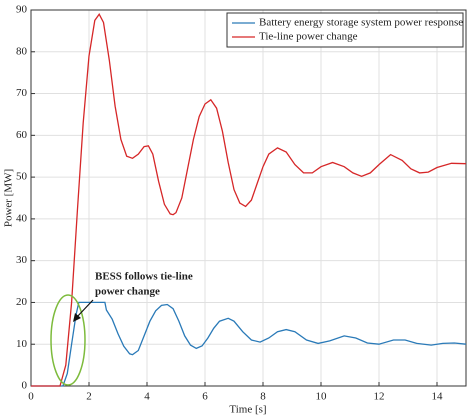 The width and height of the screenshot is (474, 417). What do you see at coordinates (22, 93) in the screenshot?
I see `y-tick-label: 70` at bounding box center [22, 93].